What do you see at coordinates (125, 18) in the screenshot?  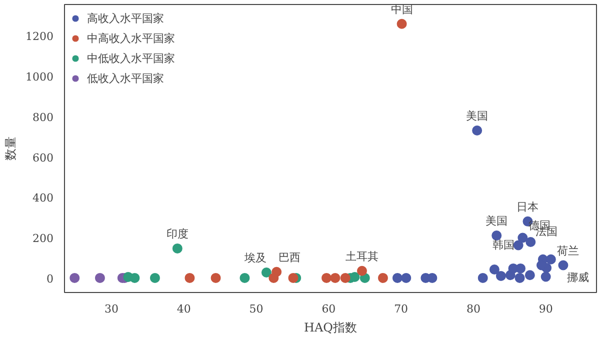 I see `legend-label: 高收入水平国家` at bounding box center [125, 18].